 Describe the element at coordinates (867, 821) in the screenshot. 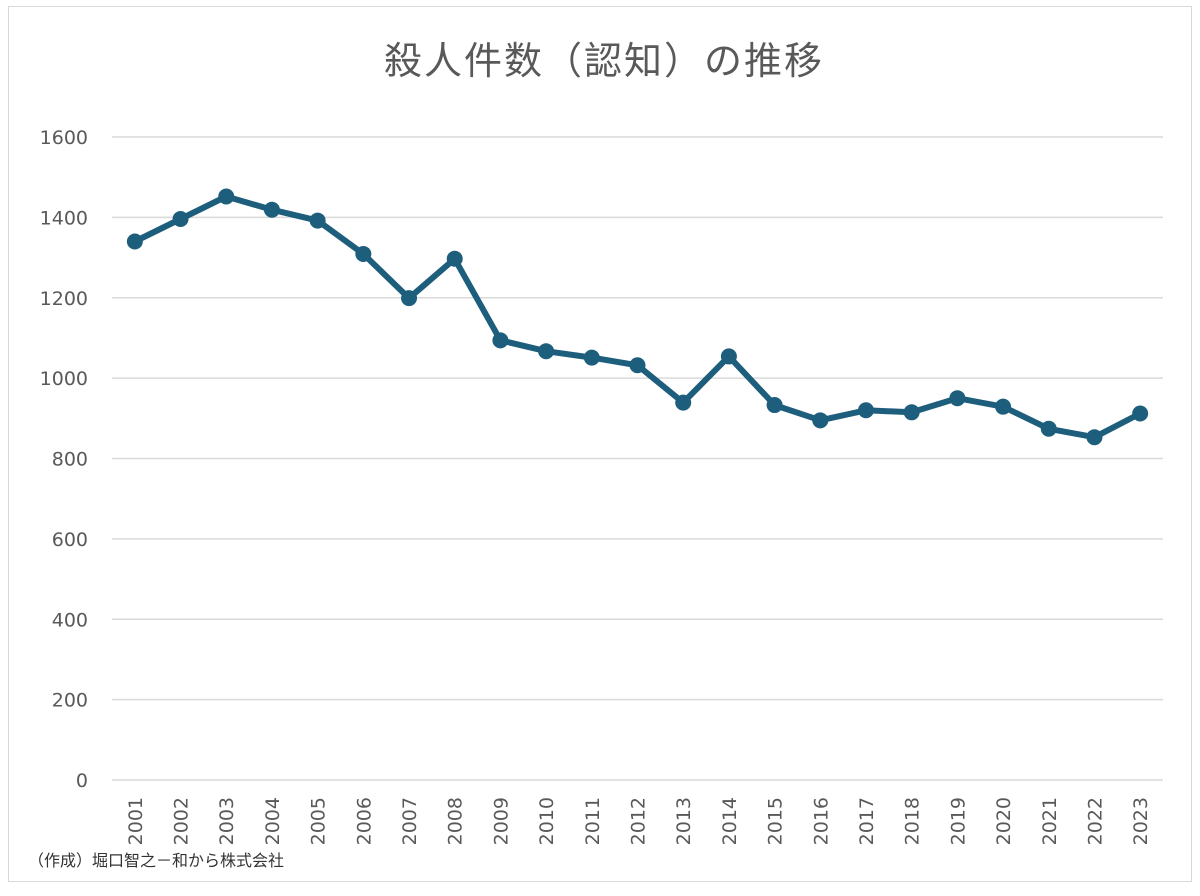

I see `x-tick-label: 2017` at that location.